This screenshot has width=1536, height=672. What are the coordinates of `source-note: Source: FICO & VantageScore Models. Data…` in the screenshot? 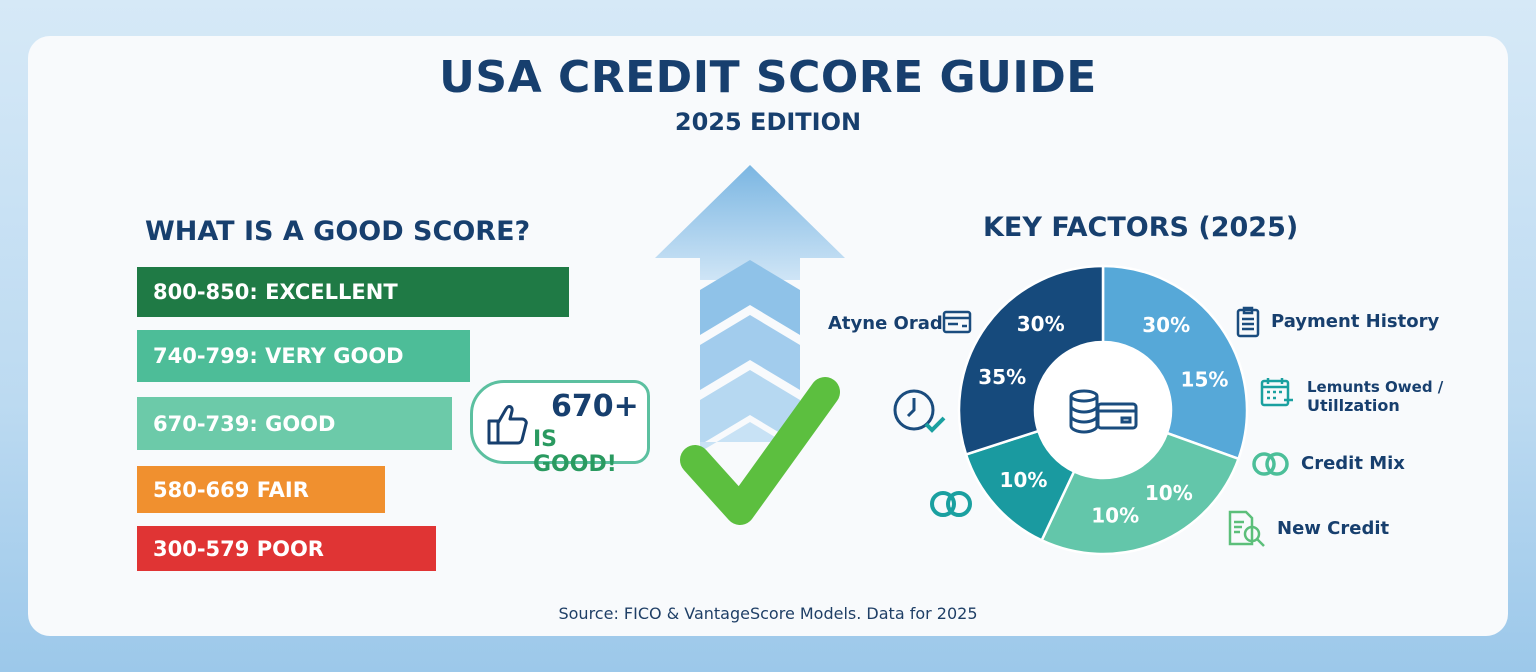 It's located at (768, 613).